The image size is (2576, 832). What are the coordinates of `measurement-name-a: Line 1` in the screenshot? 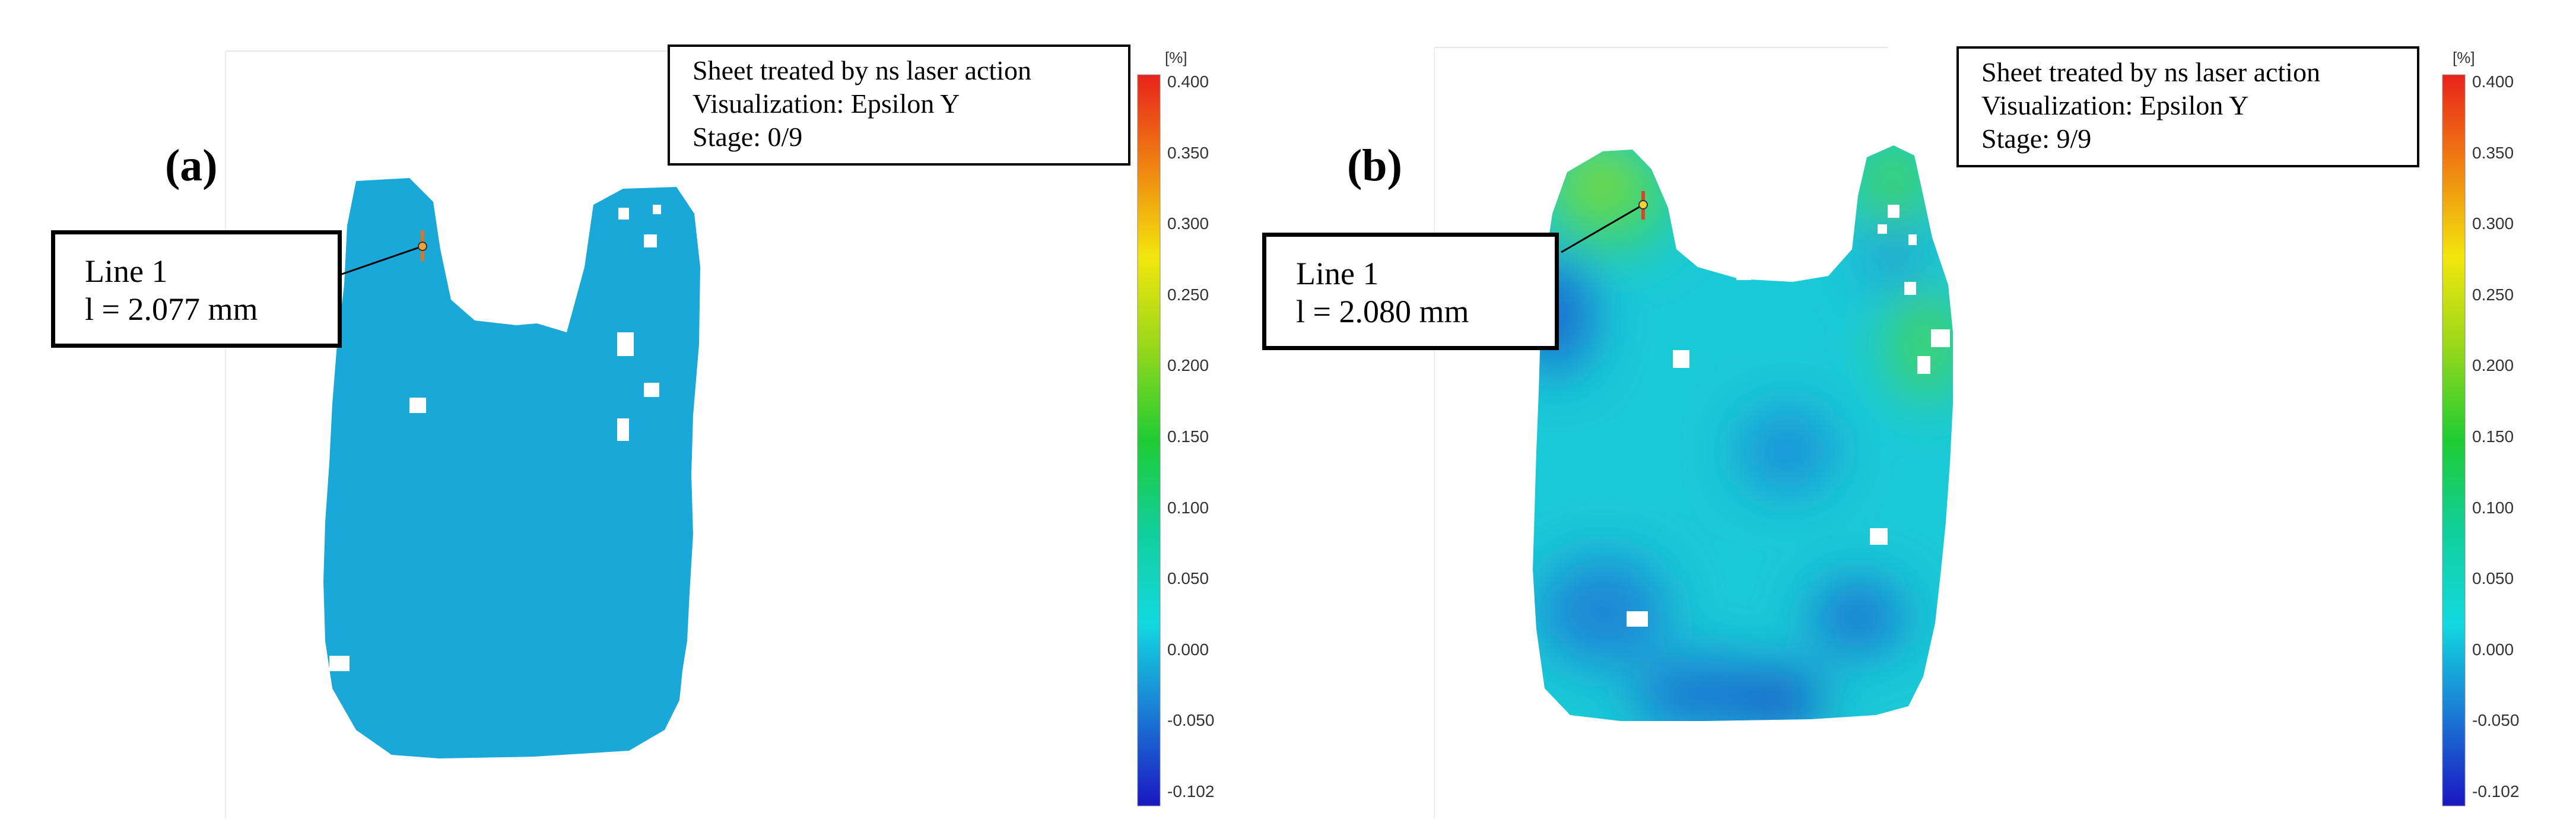 It's located at (126, 271).